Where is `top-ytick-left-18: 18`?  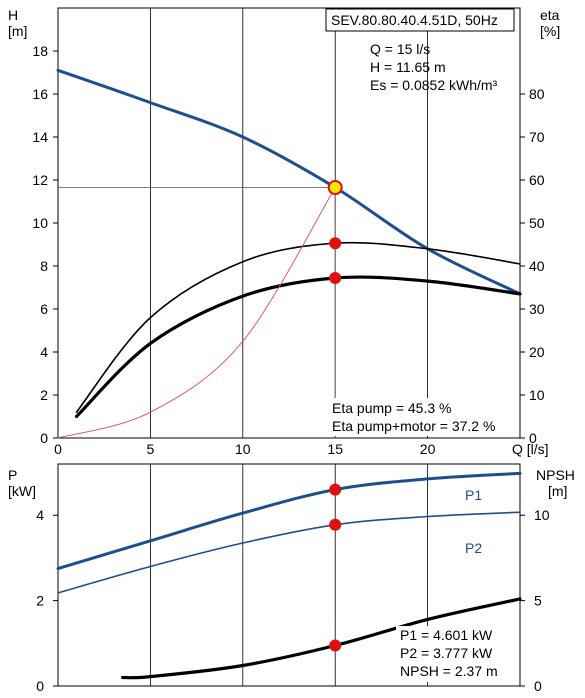
top-ytick-left-18: 18 is located at coordinates (40, 51).